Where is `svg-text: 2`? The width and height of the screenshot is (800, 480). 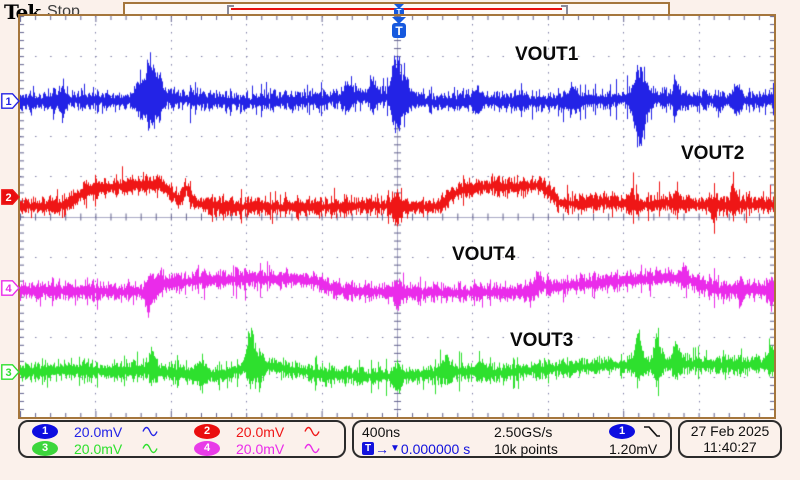
svg-text: 2 is located at coordinates (8, 198).